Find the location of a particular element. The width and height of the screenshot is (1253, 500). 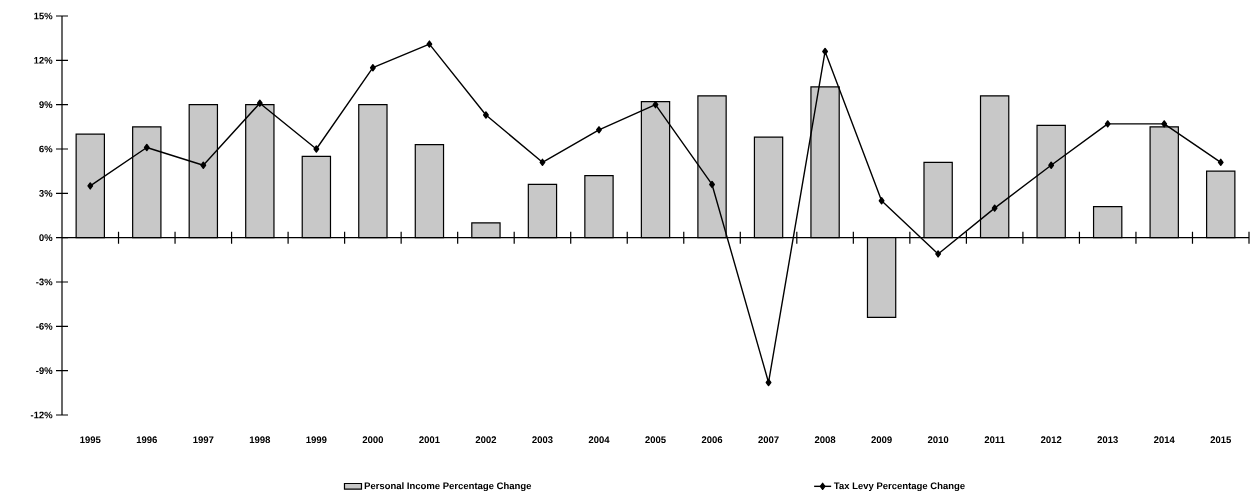

x-tick-label: 2012 is located at coordinates (1051, 440).